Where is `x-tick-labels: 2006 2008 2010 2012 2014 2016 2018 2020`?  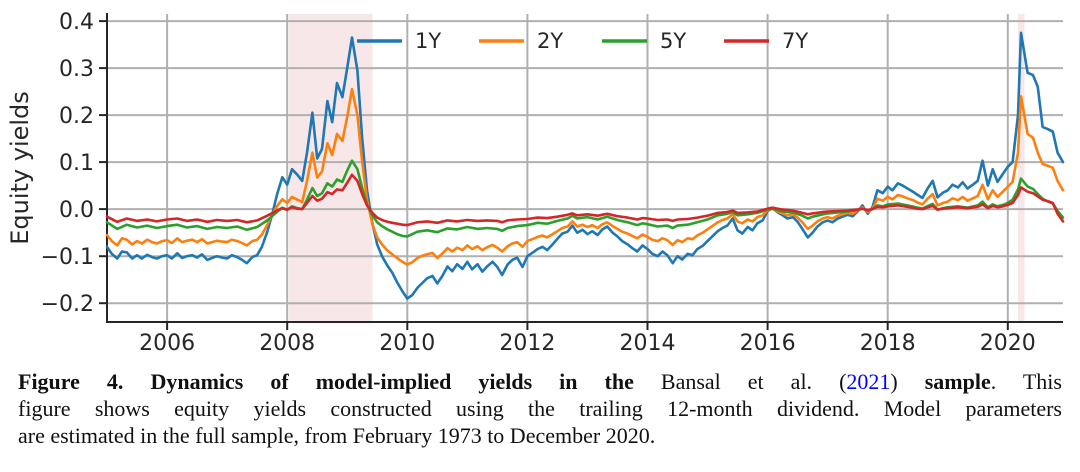 x-tick-labels: 2006 2008 2010 2012 2014 2016 2018 2020 is located at coordinates (587, 343).